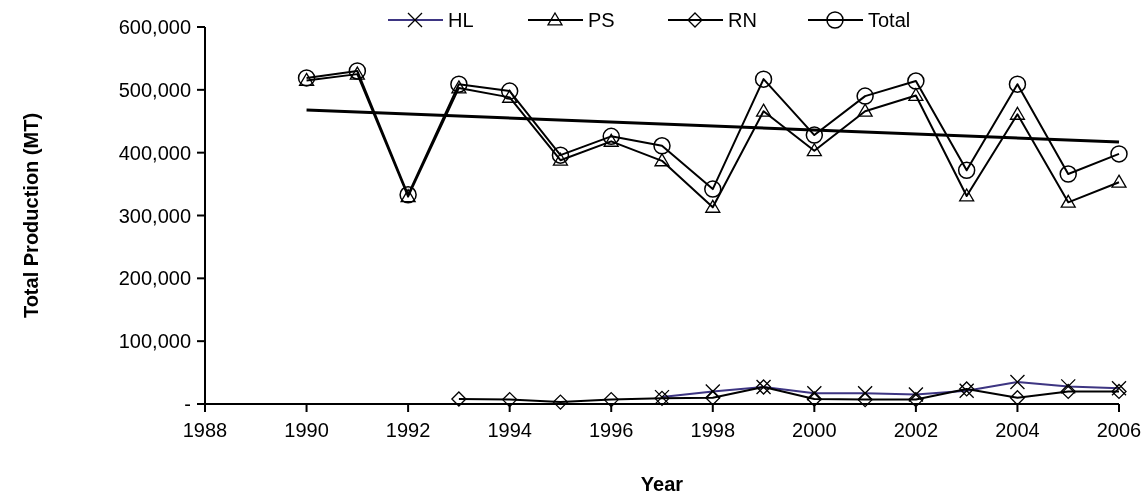 The width and height of the screenshot is (1146, 493). I want to click on x-tick-label: 1992, so click(408, 430).